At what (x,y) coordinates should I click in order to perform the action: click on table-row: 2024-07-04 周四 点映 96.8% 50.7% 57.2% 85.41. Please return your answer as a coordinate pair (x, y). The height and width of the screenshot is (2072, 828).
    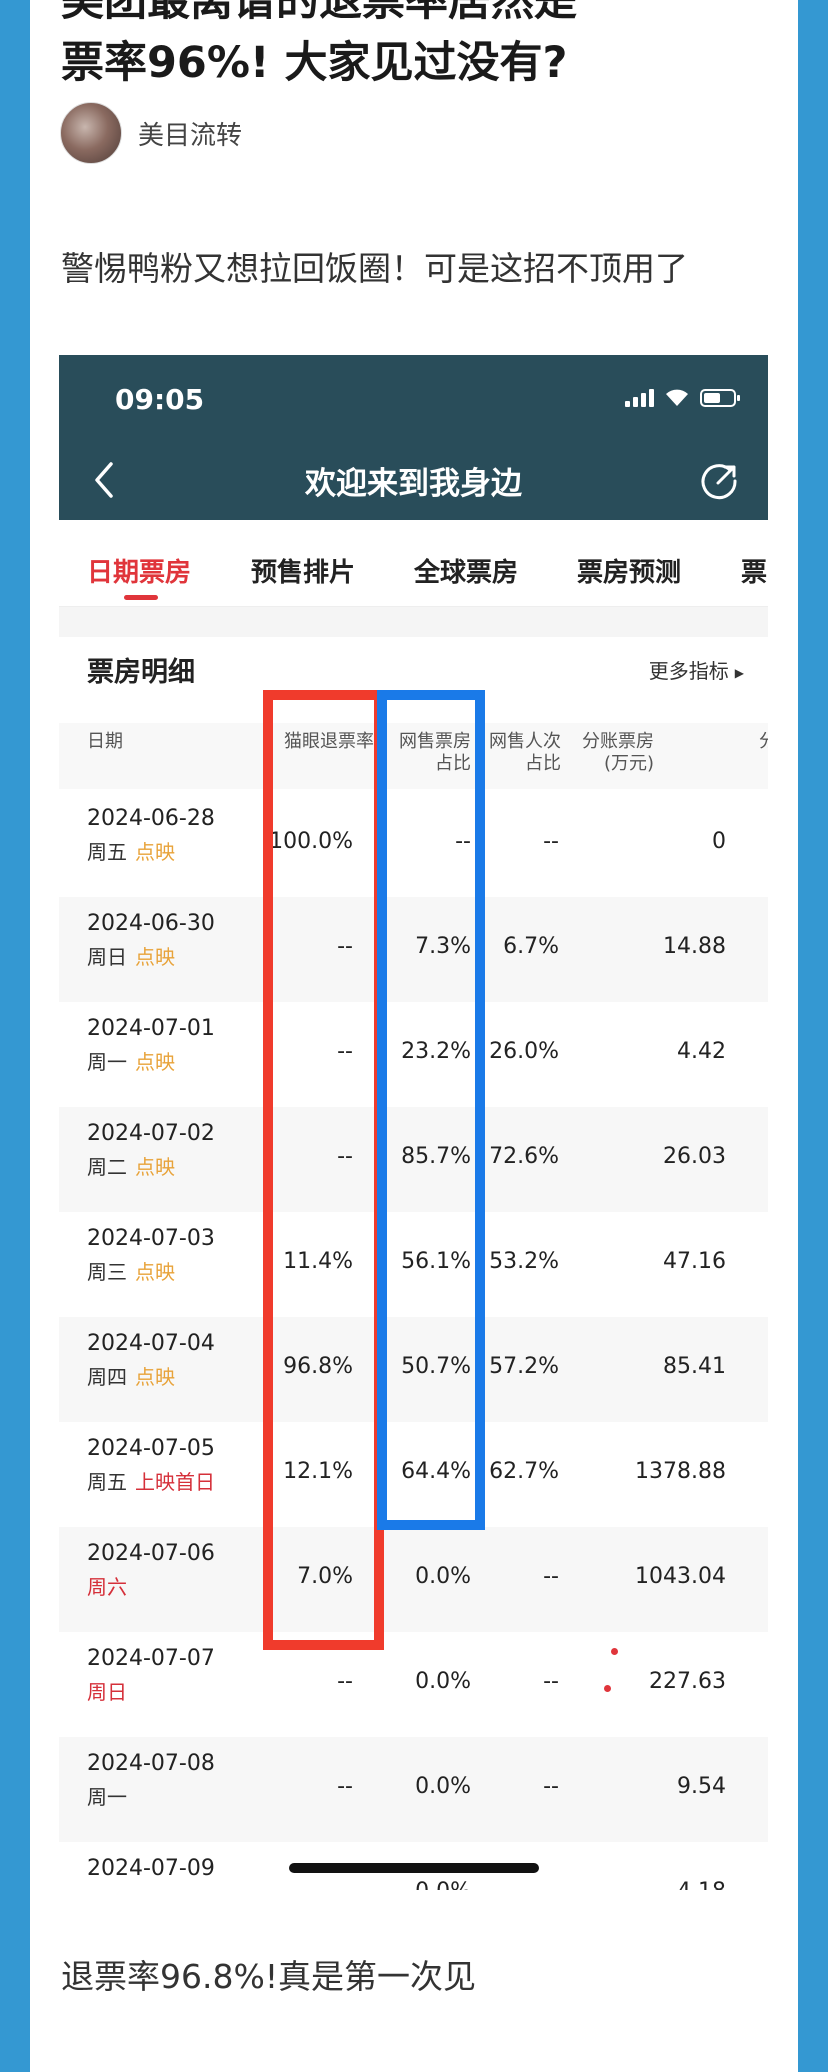
    Looking at the image, I should click on (413, 1369).